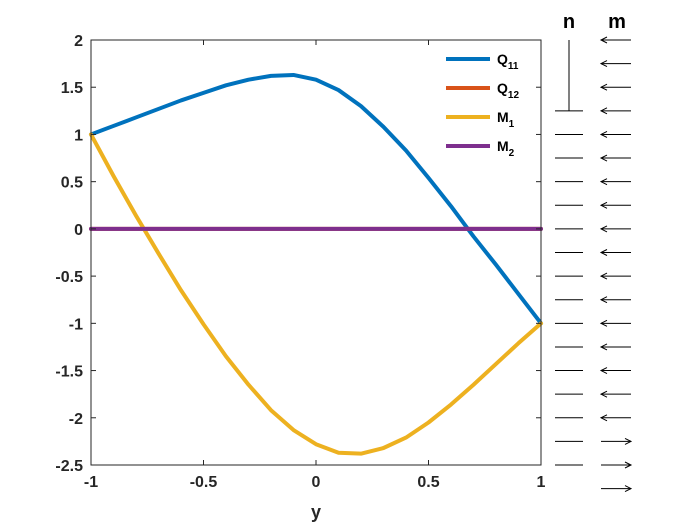 This screenshot has height=525, width=700. What do you see at coordinates (316, 482) in the screenshot?
I see `x-tick-label: 0` at bounding box center [316, 482].